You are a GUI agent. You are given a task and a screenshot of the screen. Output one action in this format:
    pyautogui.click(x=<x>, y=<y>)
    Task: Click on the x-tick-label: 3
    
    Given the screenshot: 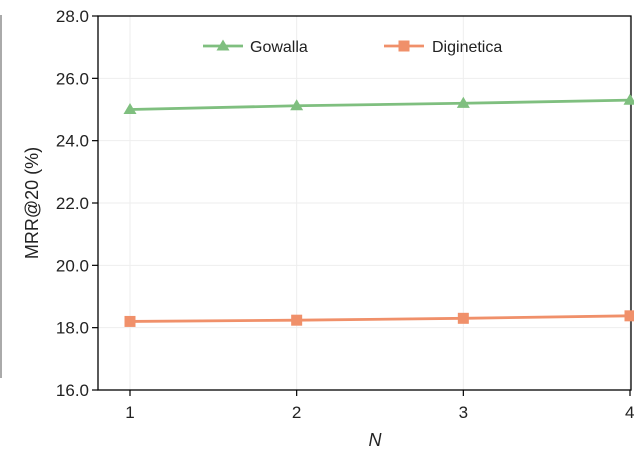 What is the action you would take?
    pyautogui.click(x=463, y=412)
    